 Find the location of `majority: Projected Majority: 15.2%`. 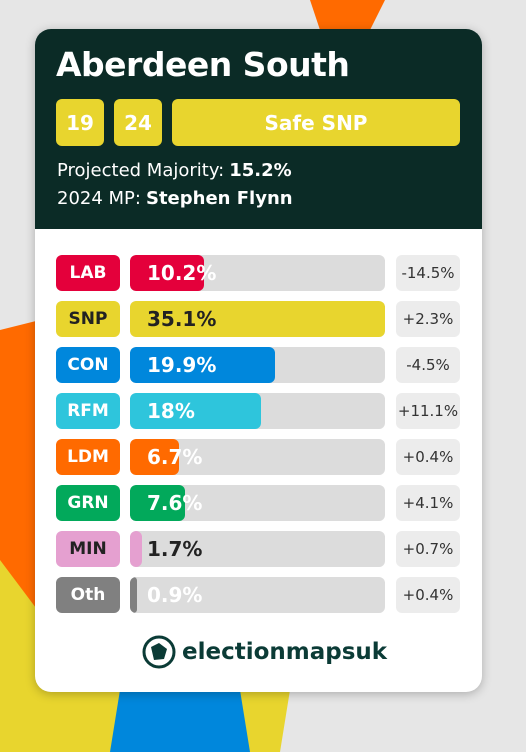

majority: Projected Majority: 15.2% is located at coordinates (174, 170).